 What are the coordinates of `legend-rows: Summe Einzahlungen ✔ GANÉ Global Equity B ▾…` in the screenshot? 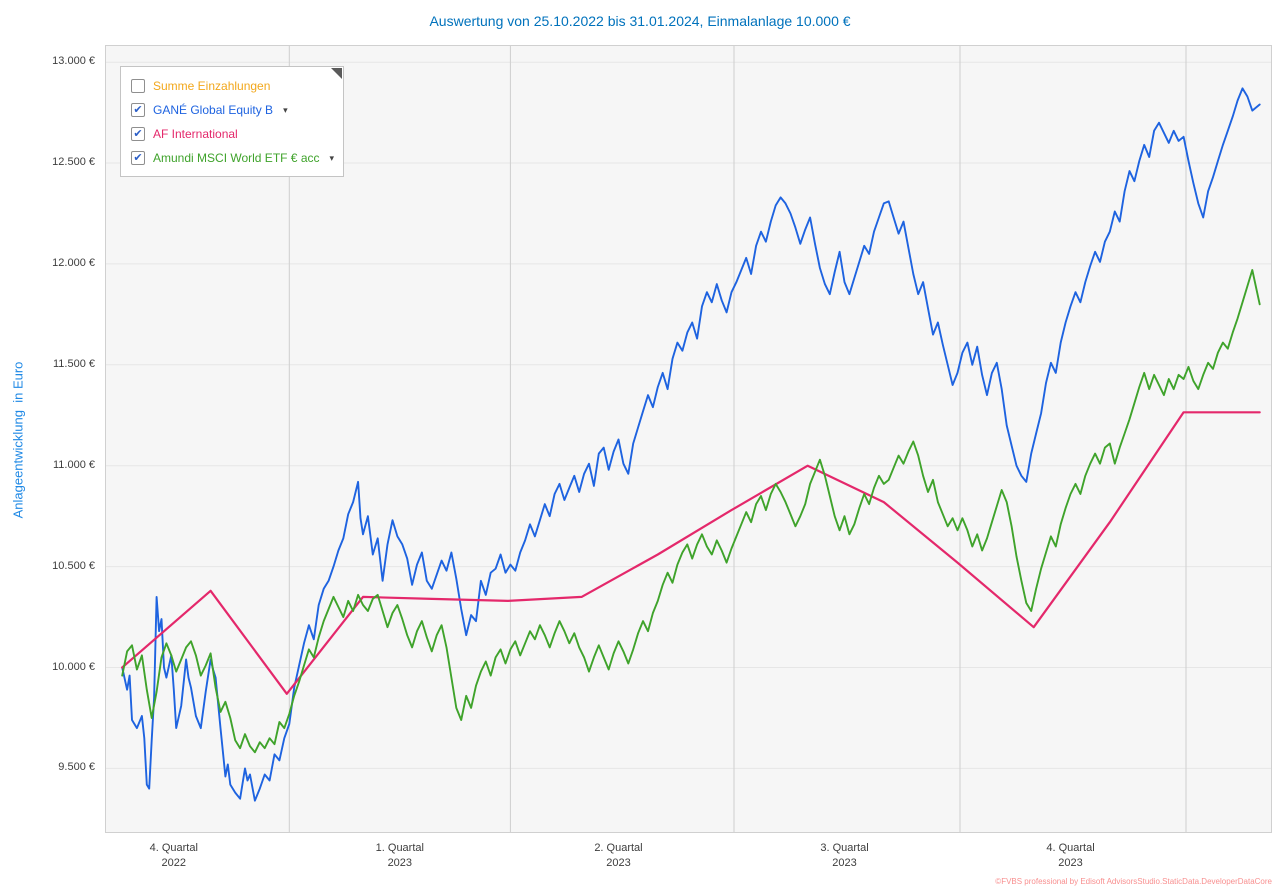 It's located at (233, 122).